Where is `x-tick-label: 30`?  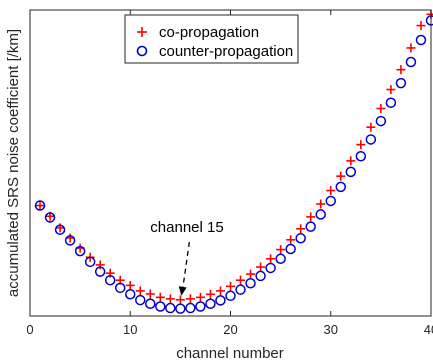 x-tick-label: 30 is located at coordinates (331, 329).